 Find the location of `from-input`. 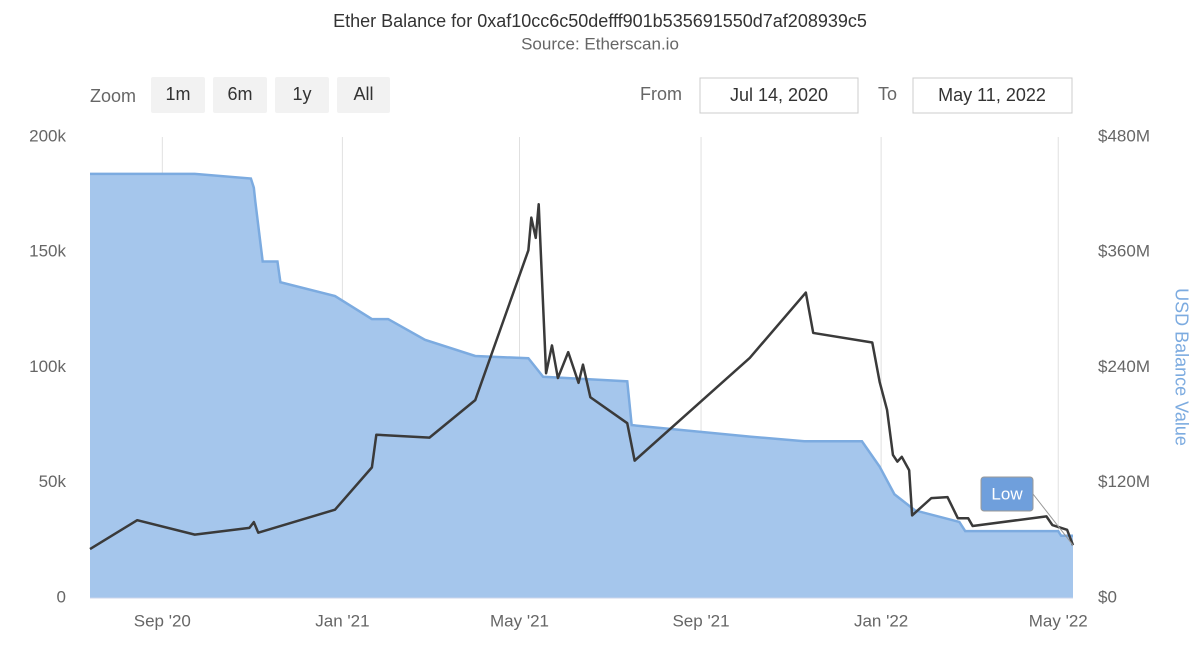

from-input is located at coordinates (779, 95).